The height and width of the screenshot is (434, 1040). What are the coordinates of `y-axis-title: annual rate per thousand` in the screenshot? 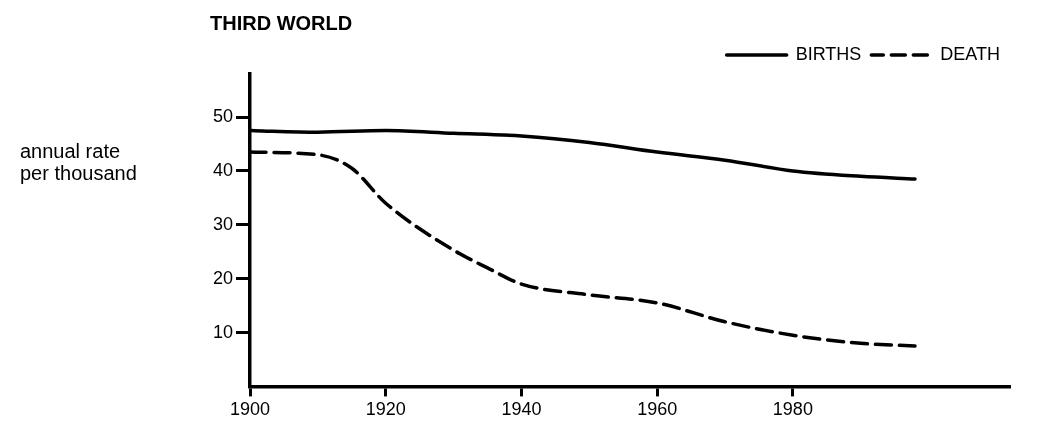 It's located at (79, 162).